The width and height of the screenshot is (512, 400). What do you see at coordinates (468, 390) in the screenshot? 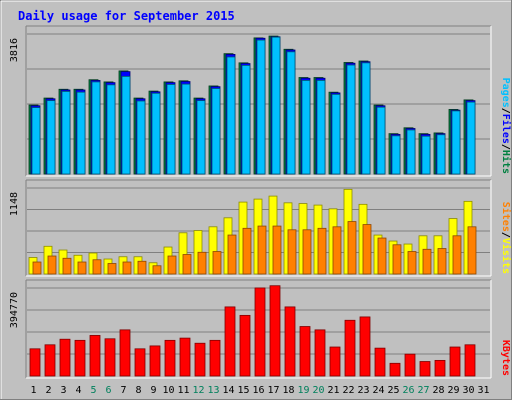
I see `x-tick-label-day-30: 30` at bounding box center [468, 390].